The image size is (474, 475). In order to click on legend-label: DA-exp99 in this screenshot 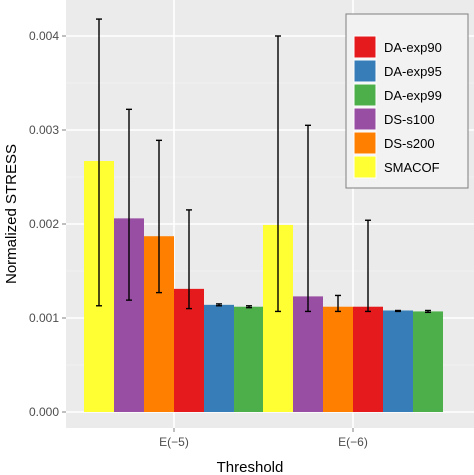, I will do `click(413, 95)`.